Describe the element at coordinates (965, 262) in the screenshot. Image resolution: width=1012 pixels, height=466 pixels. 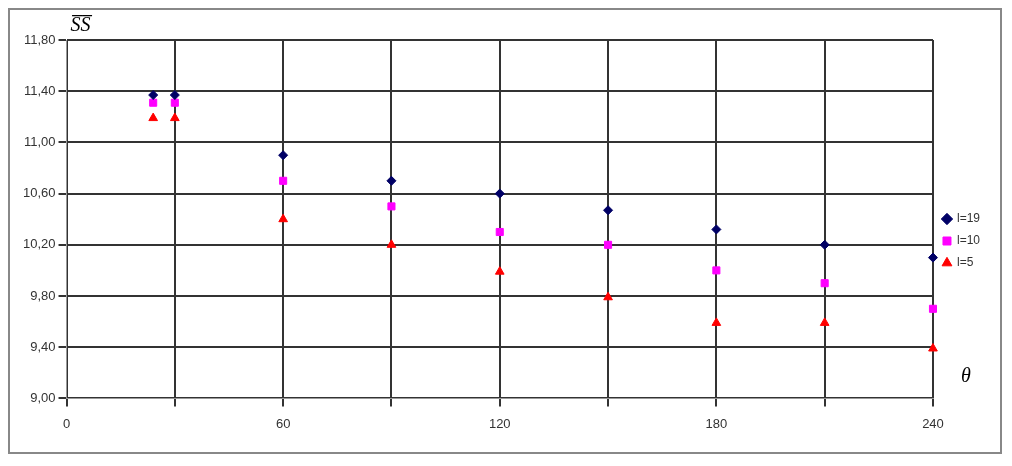
I see `legend-label: l=5` at that location.